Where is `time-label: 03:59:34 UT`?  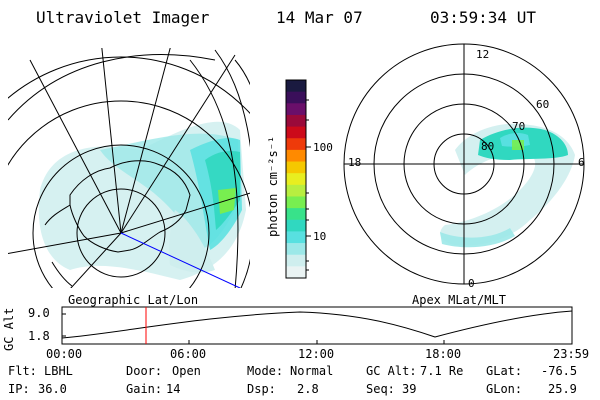
time-label: 03:59:34 UT is located at coordinates (483, 17).